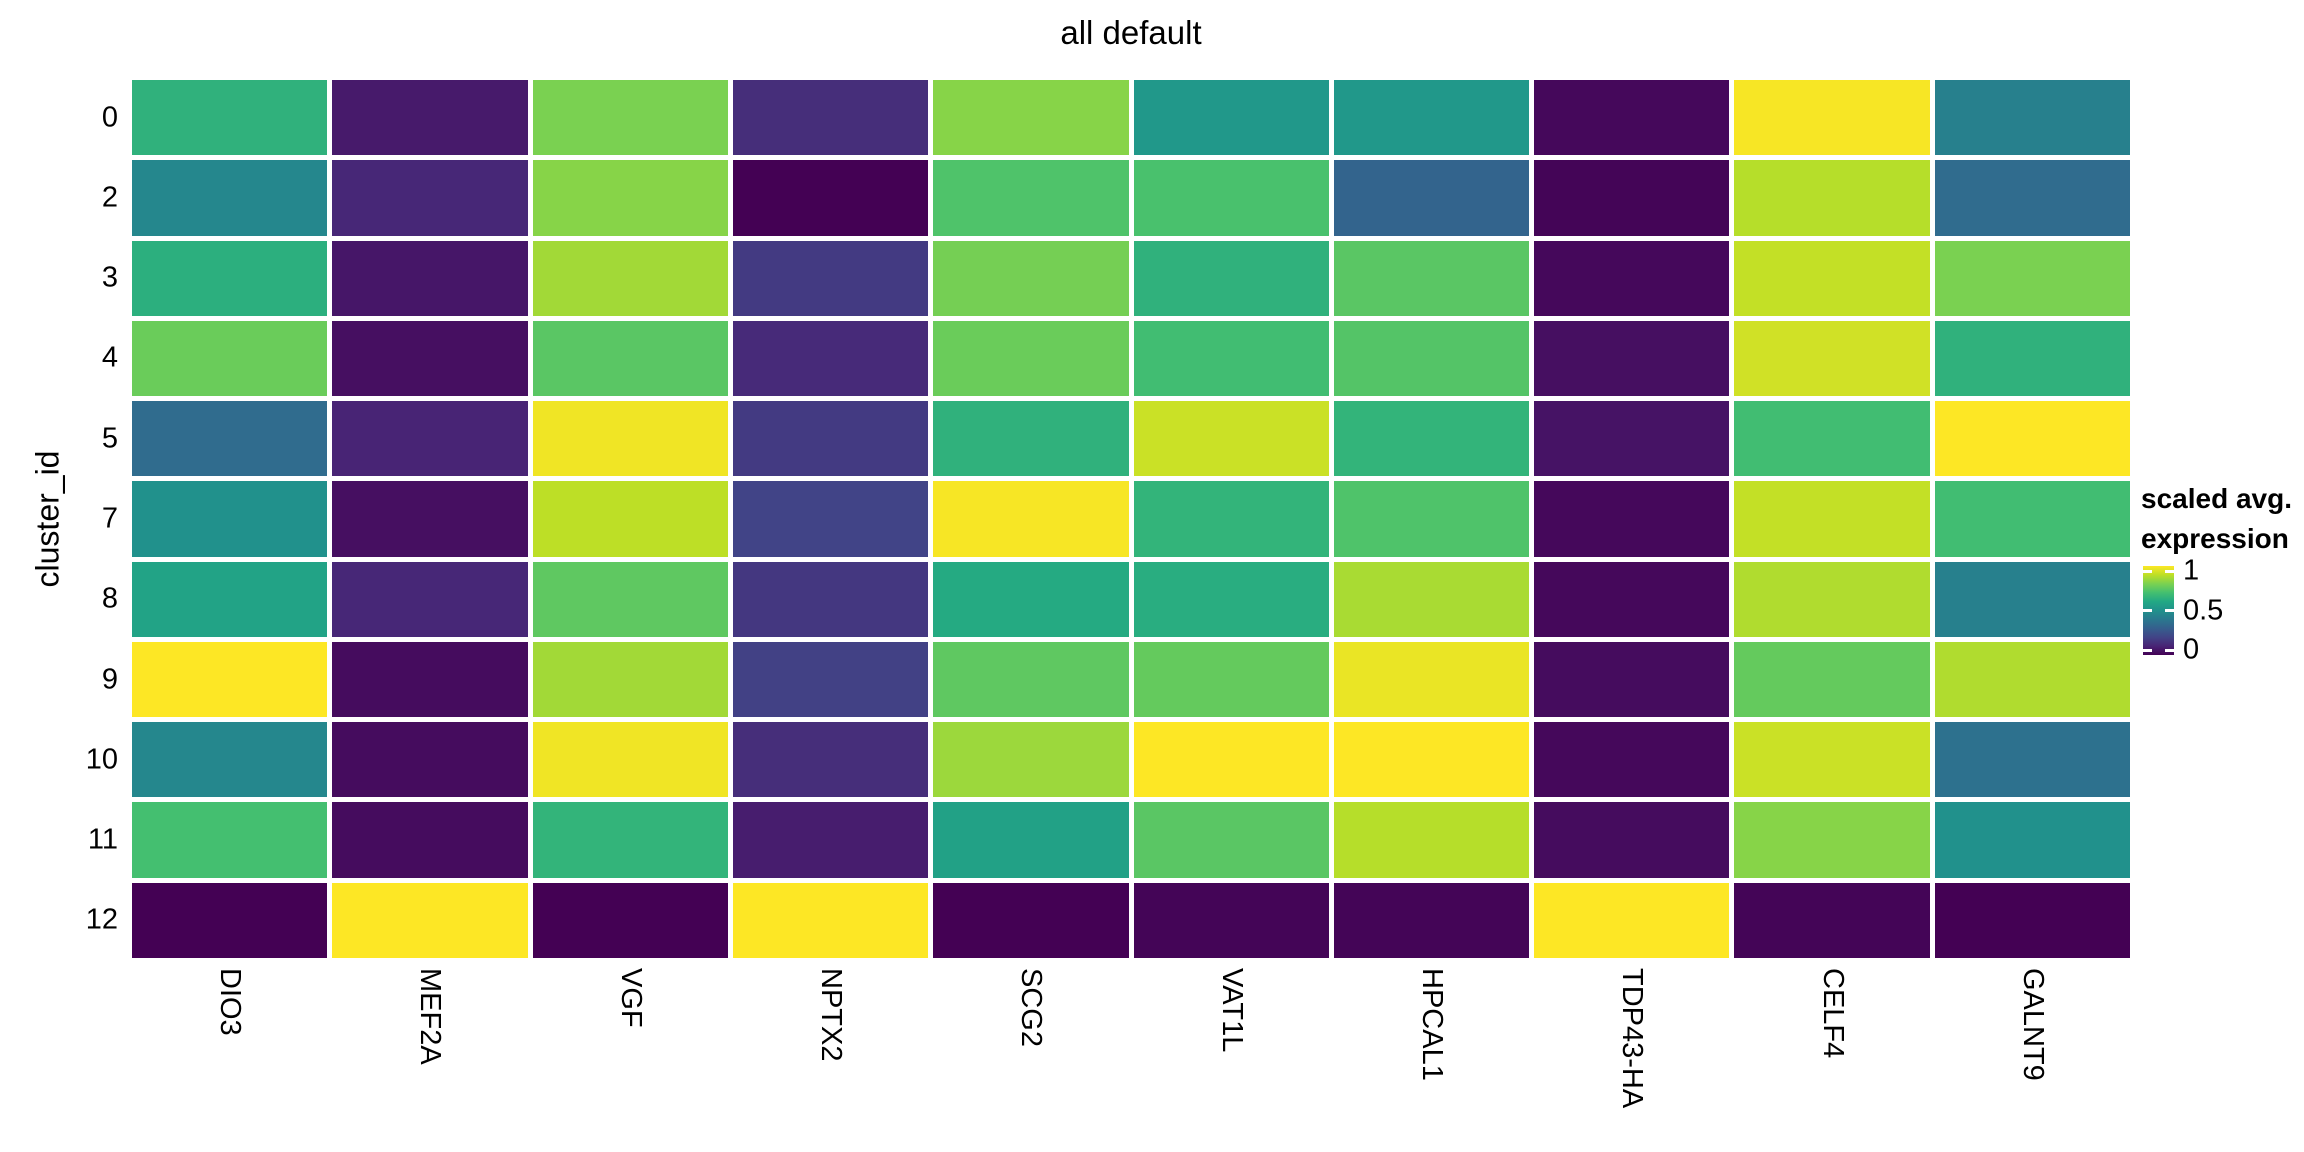 Image resolution: width=2304 pixels, height=1152 pixels. Describe the element at coordinates (430, 1016) in the screenshot. I see `x-tick-label: MEF2A` at that location.